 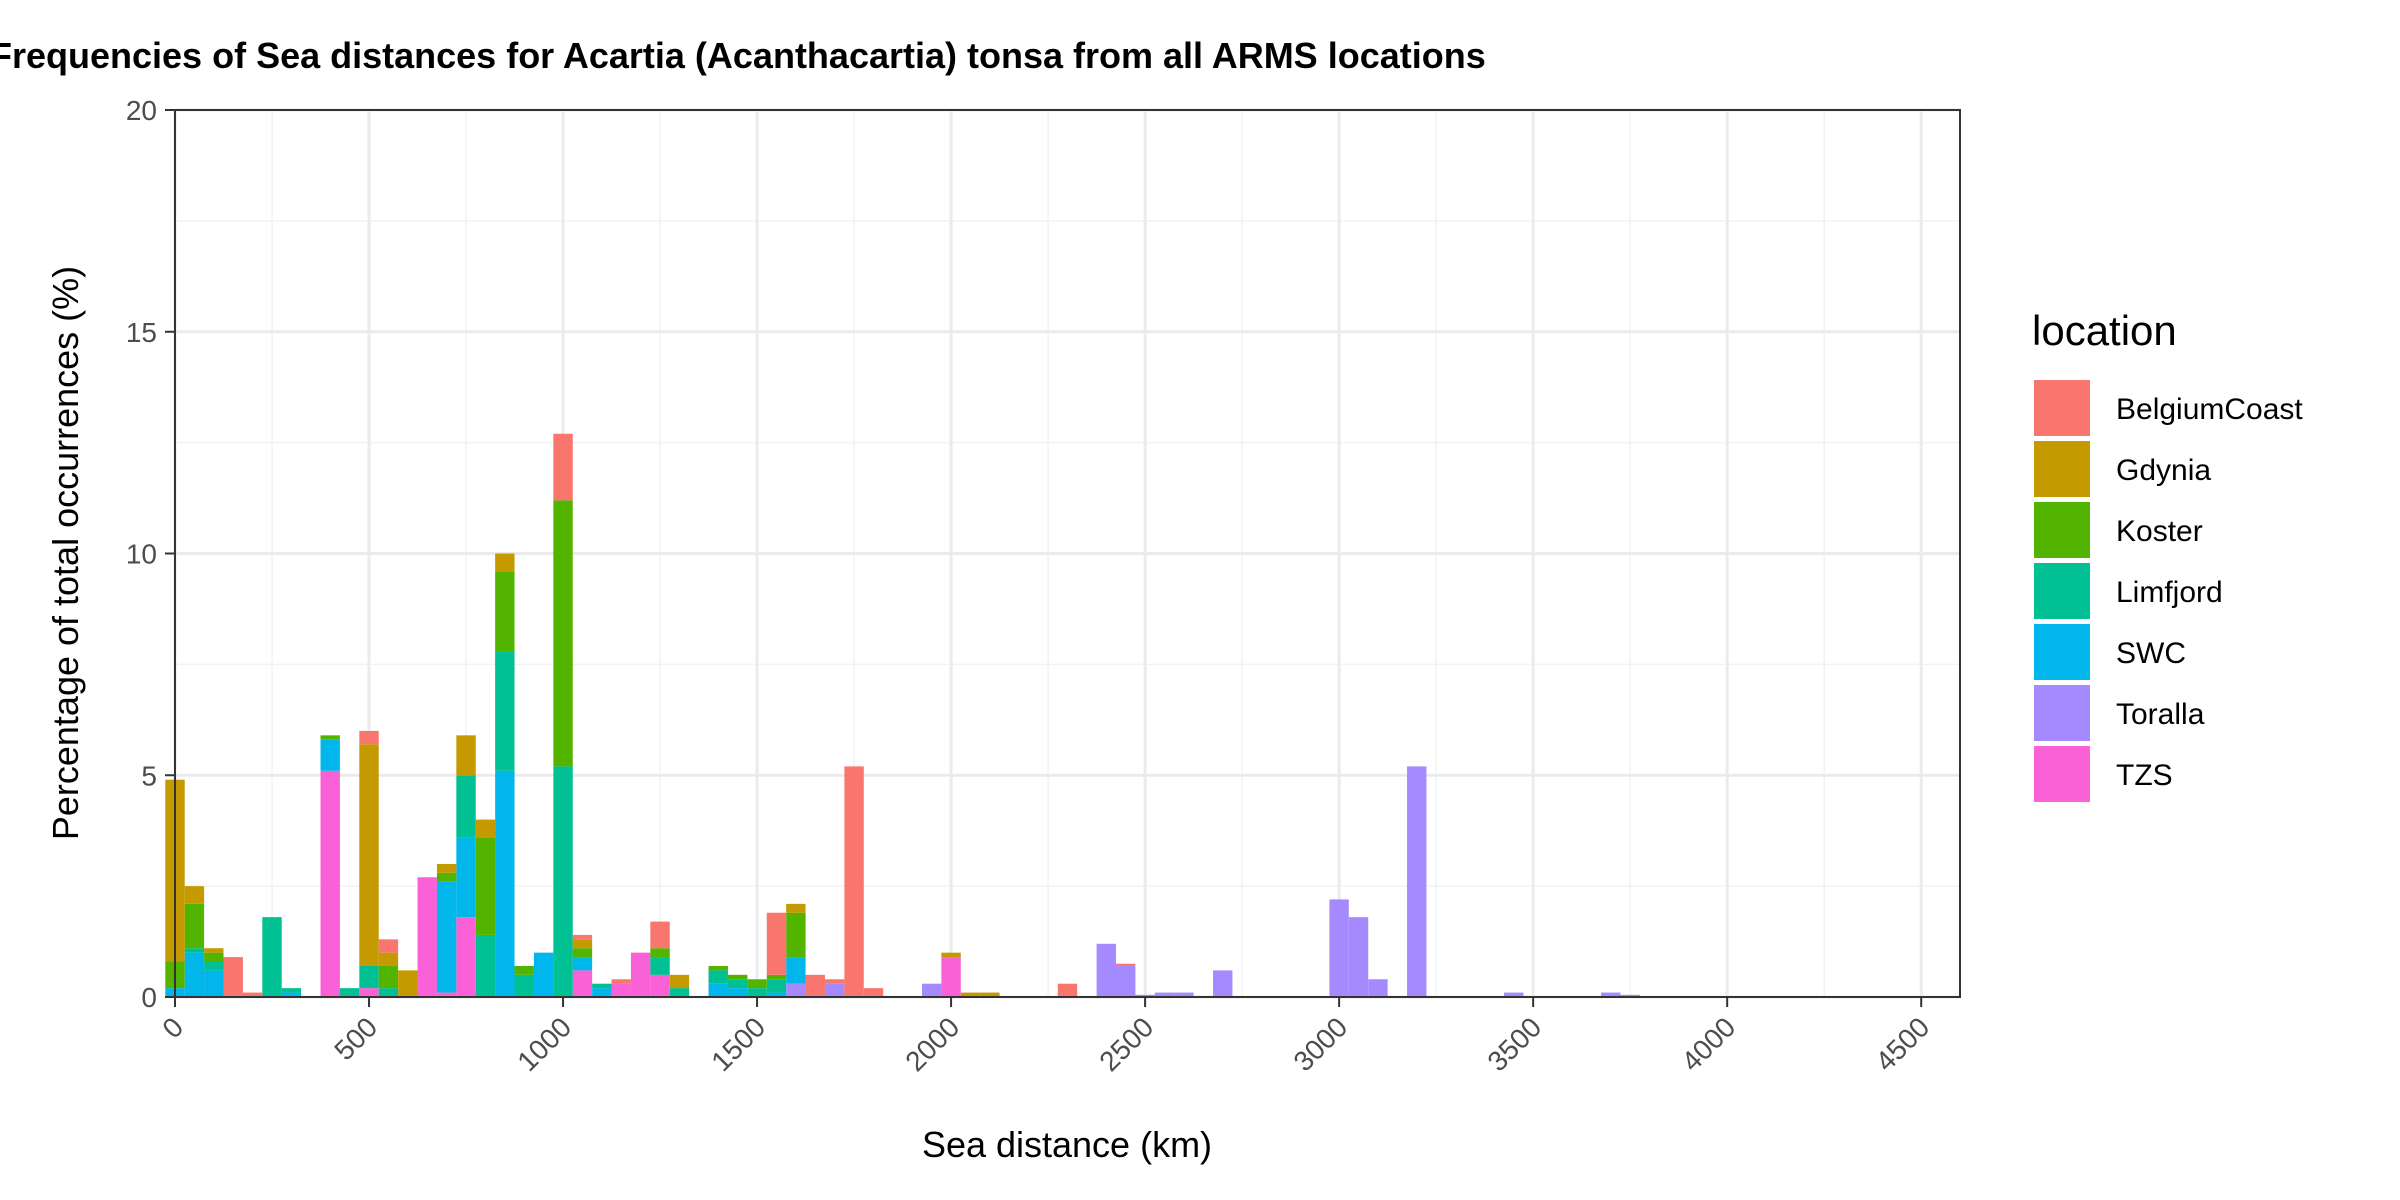 I want to click on x-tick-label: 3500, so click(x=1514, y=1044).